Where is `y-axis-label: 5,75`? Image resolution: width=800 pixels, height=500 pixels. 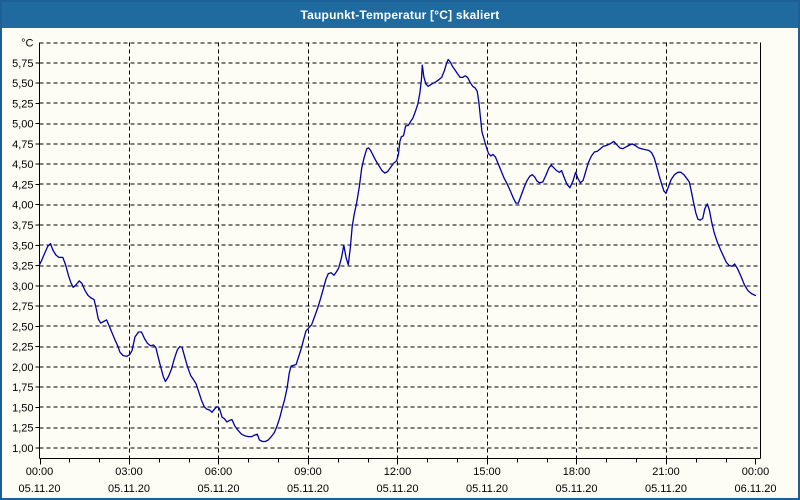
y-axis-label: 5,75 is located at coordinates (22, 64).